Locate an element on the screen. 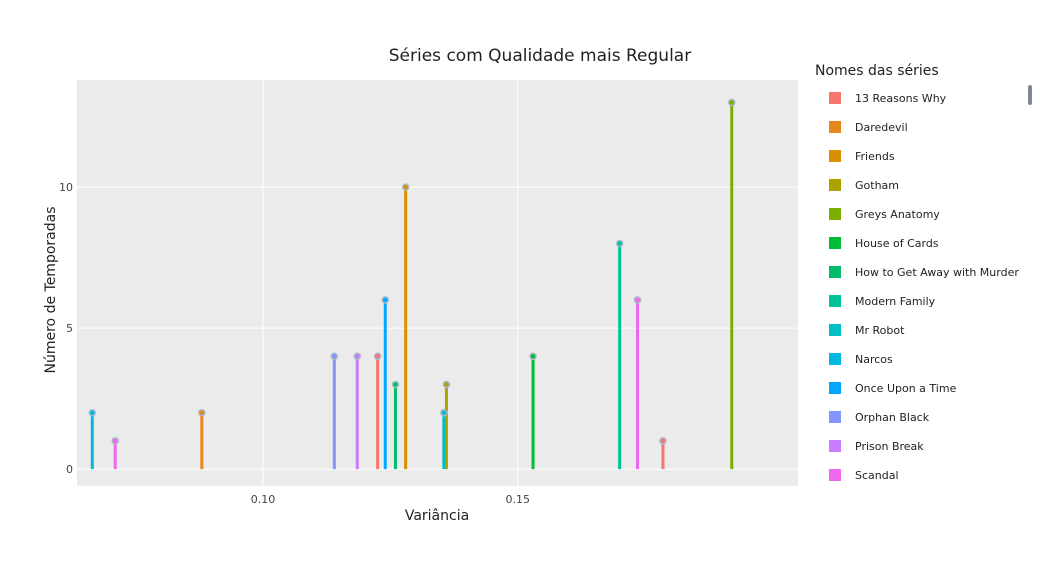 The height and width of the screenshot is (563, 1040). legend-item-gotham: Gotham is located at coordinates (864, 185).